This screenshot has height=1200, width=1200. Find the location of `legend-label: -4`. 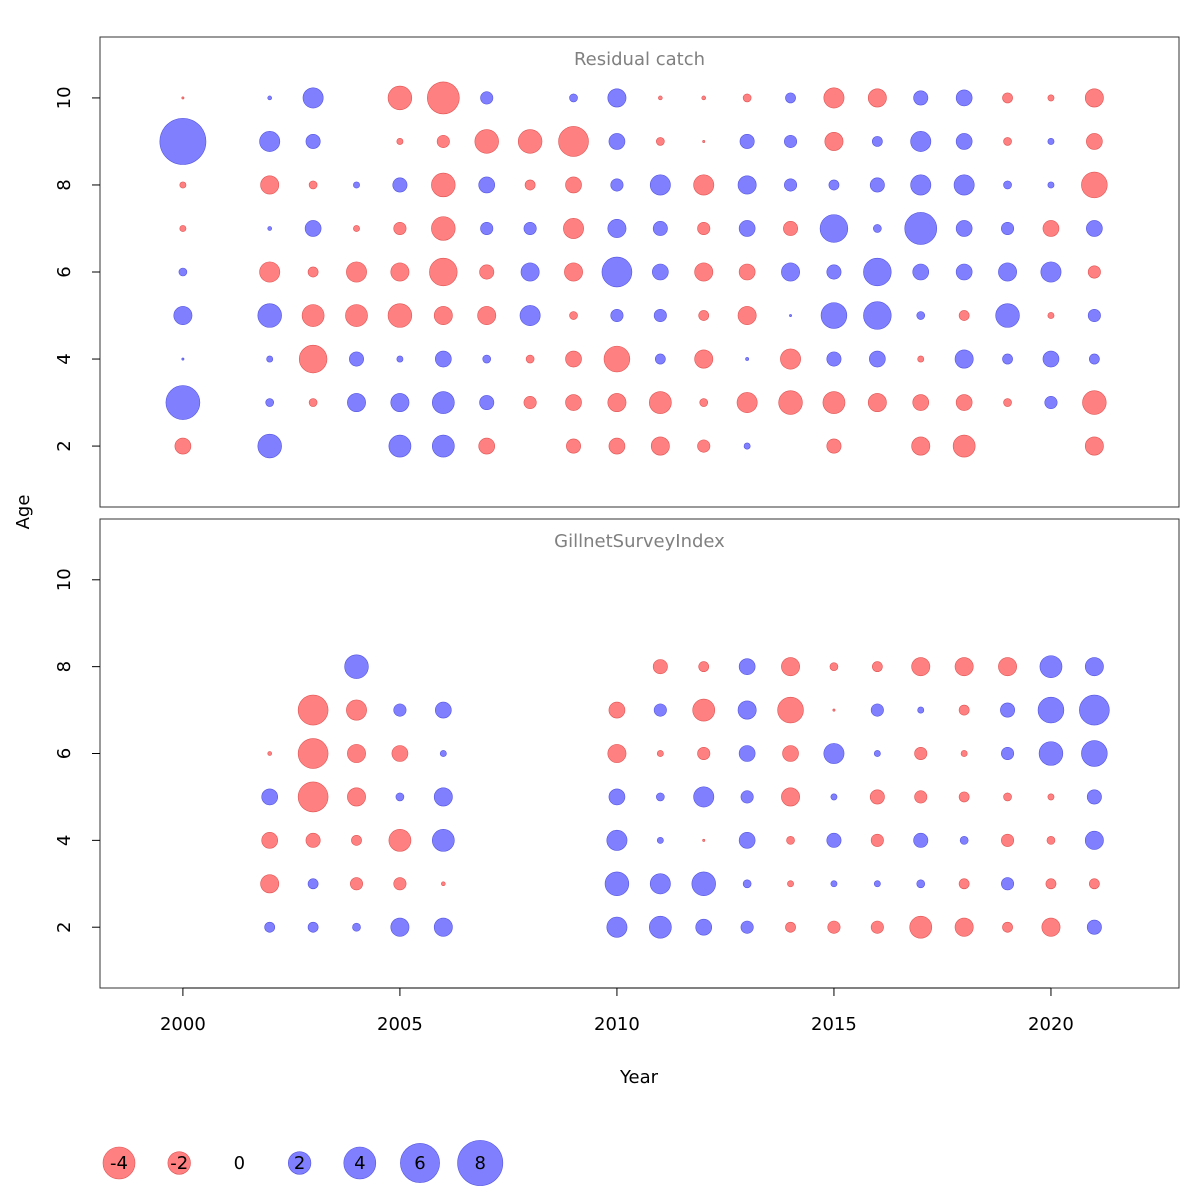

legend-label: -4 is located at coordinates (119, 1163).